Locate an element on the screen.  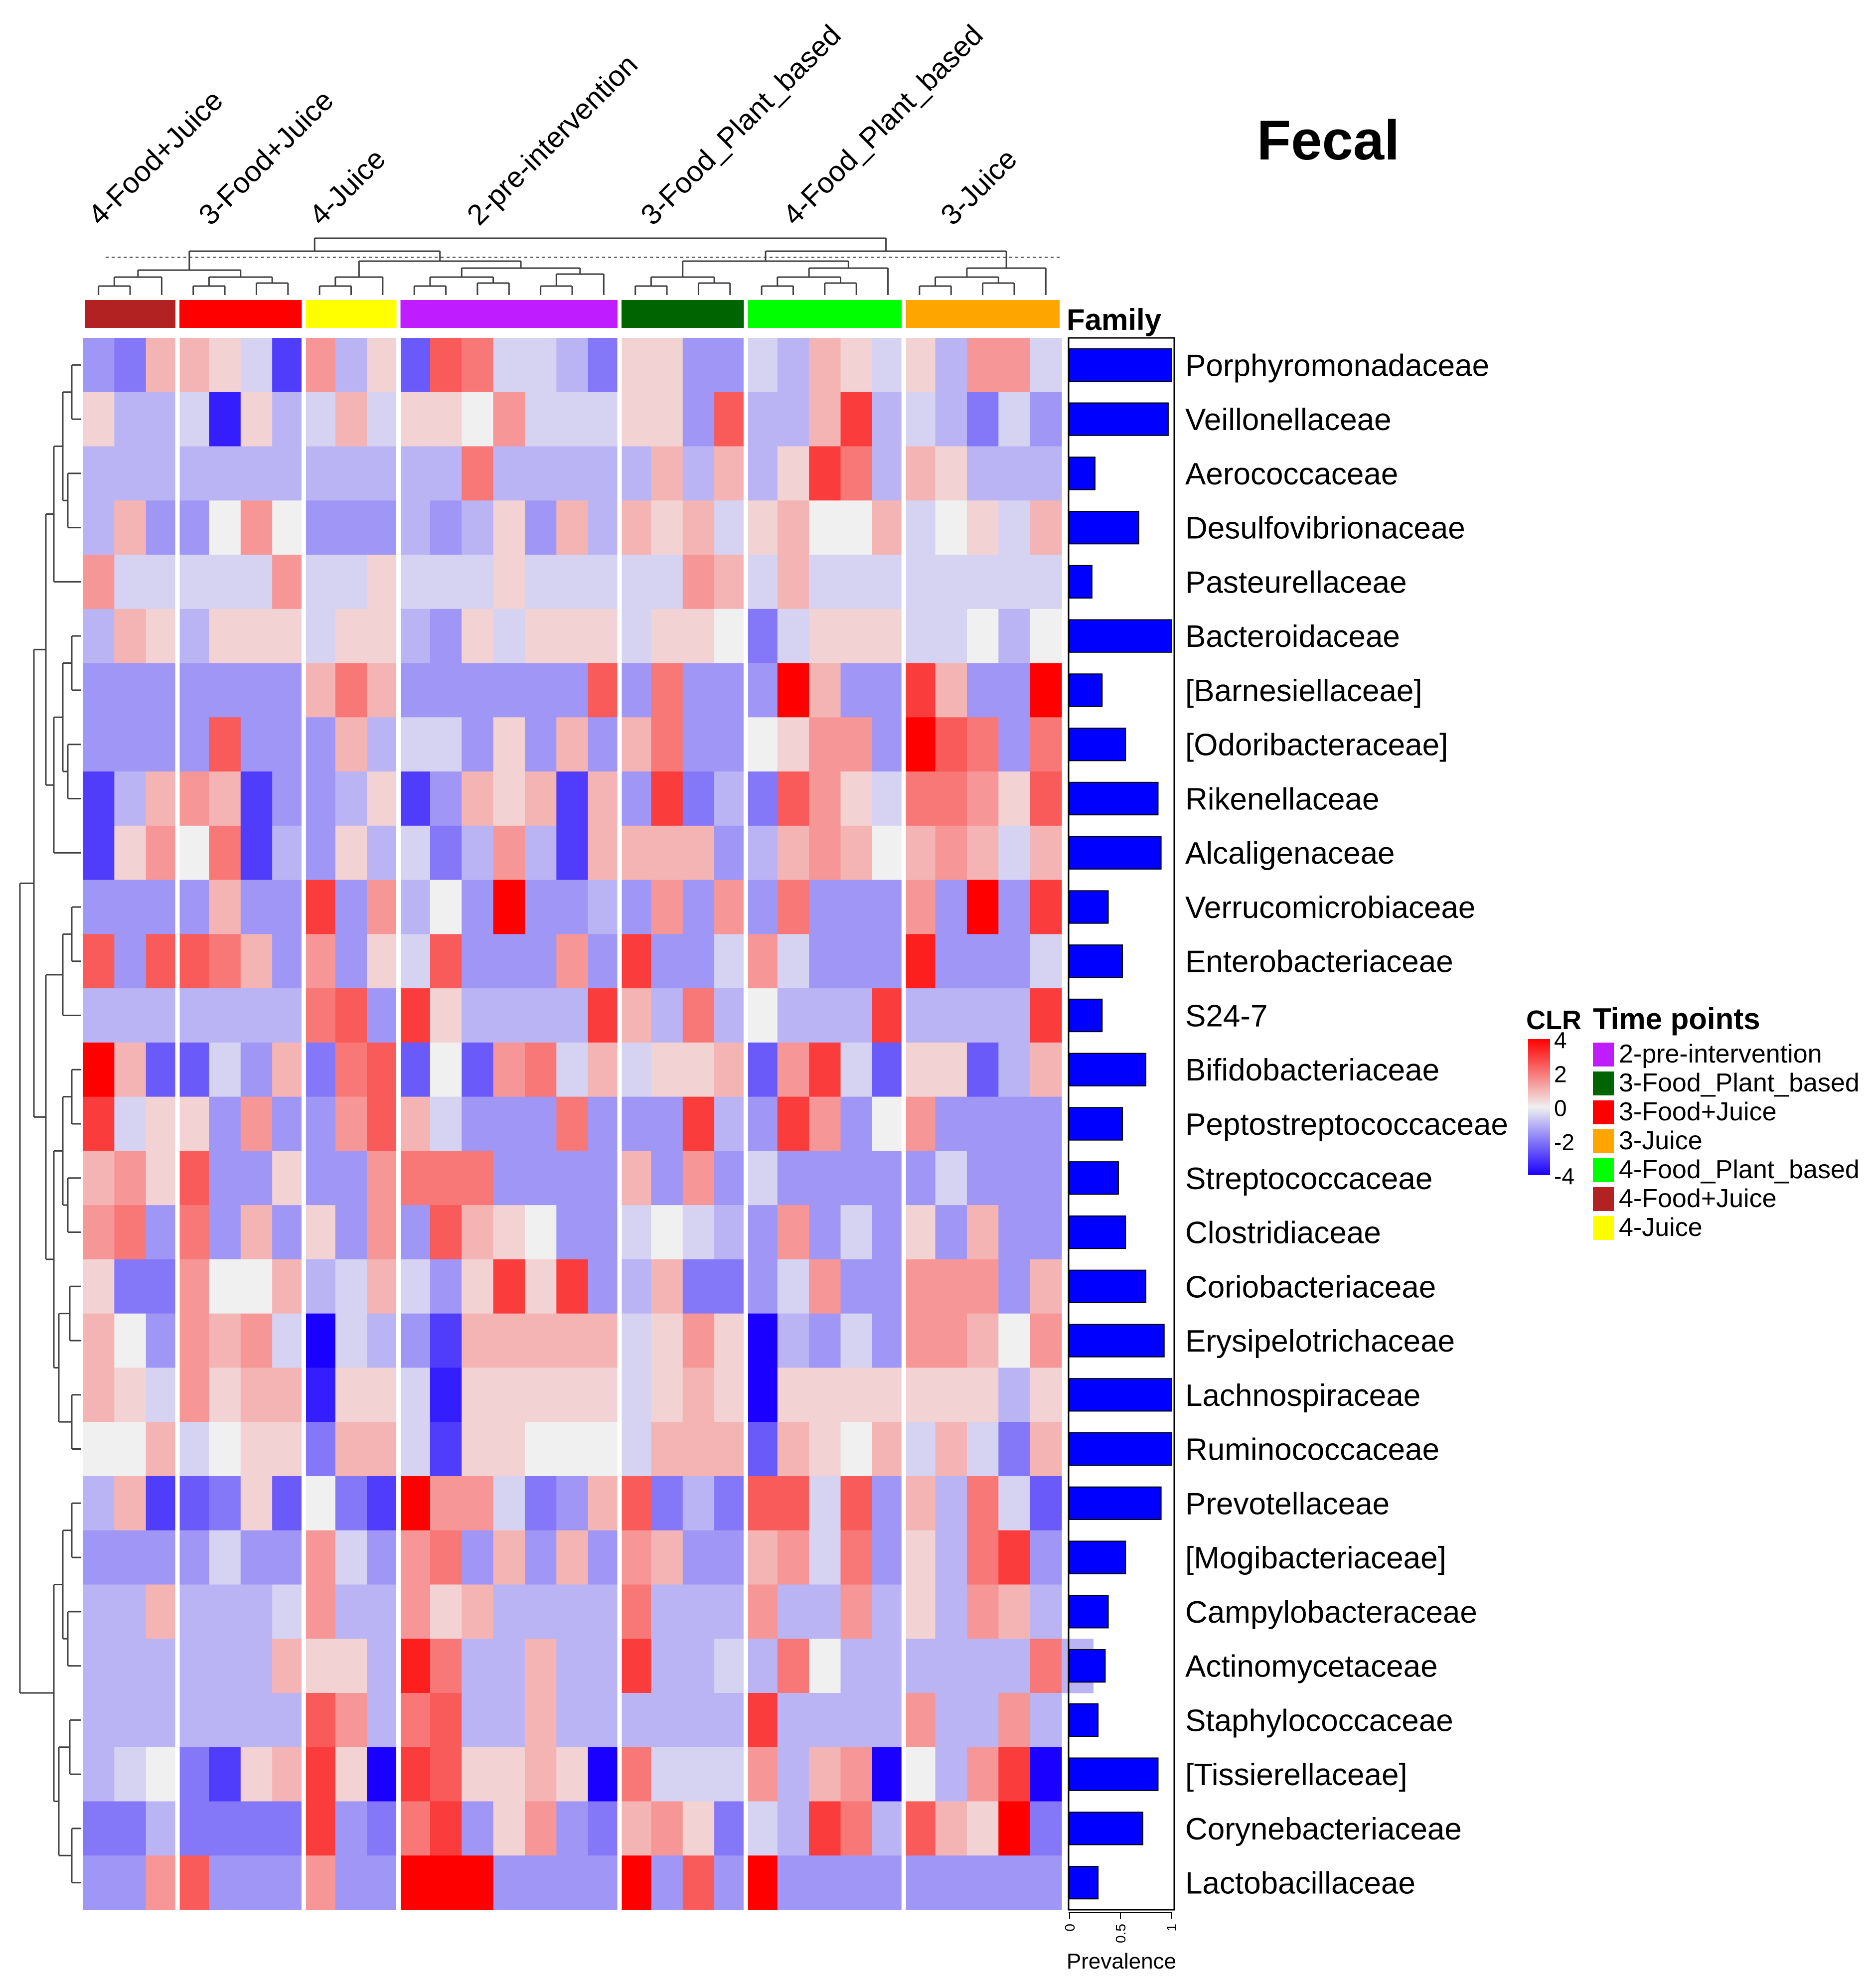
clr-gradient-bar is located at coordinates (1539, 1107).